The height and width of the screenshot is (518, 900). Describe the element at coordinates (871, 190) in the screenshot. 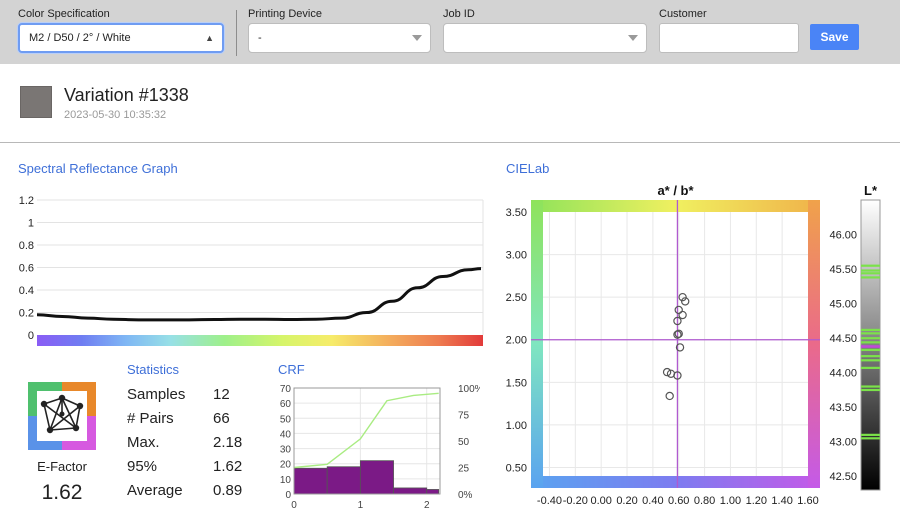

I see `l-chart-label: L*` at that location.